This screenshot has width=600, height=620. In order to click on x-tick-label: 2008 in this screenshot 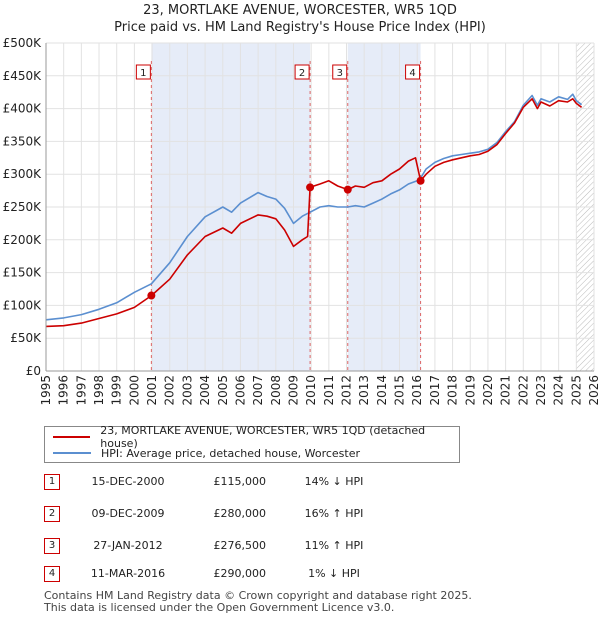, I will do `click(276, 390)`.